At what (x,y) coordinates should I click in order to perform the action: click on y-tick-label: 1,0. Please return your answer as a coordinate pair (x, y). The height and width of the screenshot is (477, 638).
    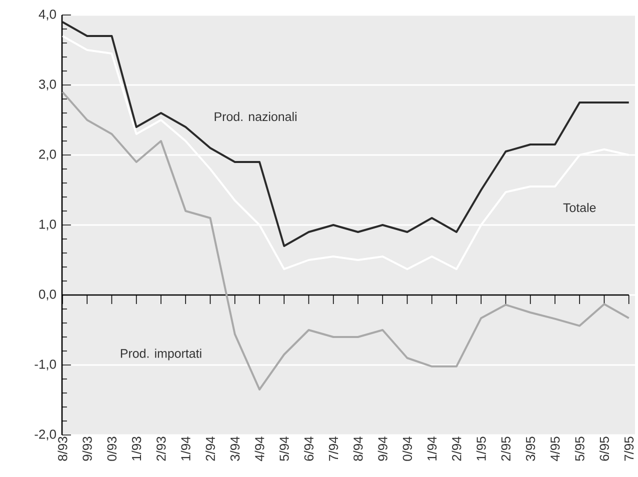
    Looking at the image, I should click on (47, 225).